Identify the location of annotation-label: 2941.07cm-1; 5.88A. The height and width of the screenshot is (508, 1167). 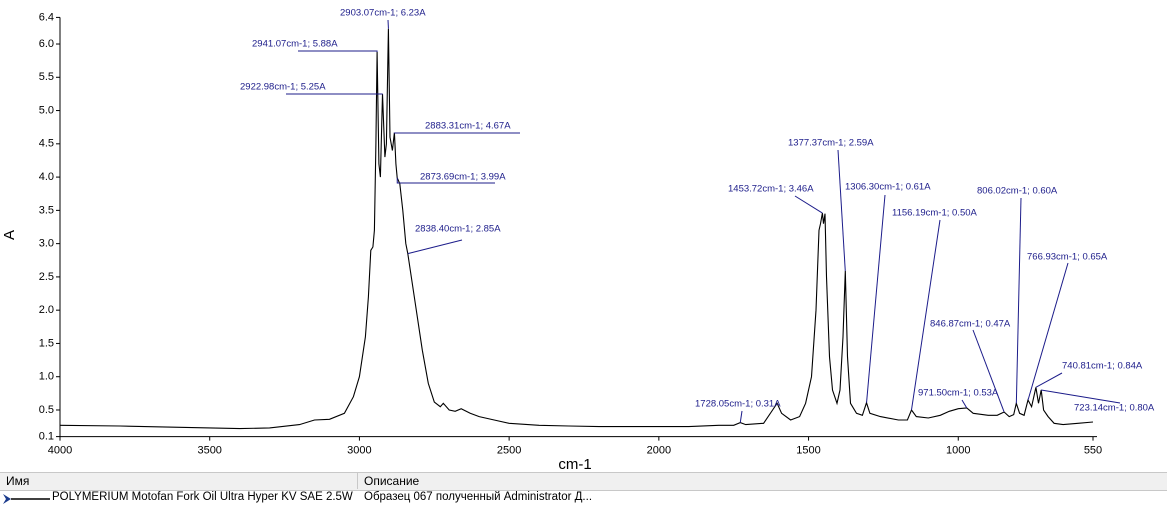
(295, 44).